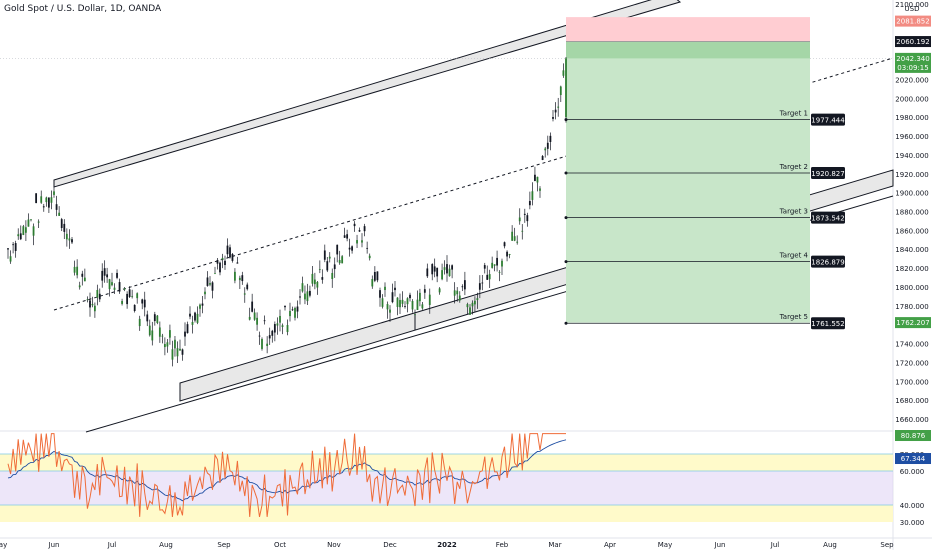 Image resolution: width=932 pixels, height=550 pixels. What do you see at coordinates (913, 323) in the screenshot?
I see `price-label-bg` at bounding box center [913, 323].